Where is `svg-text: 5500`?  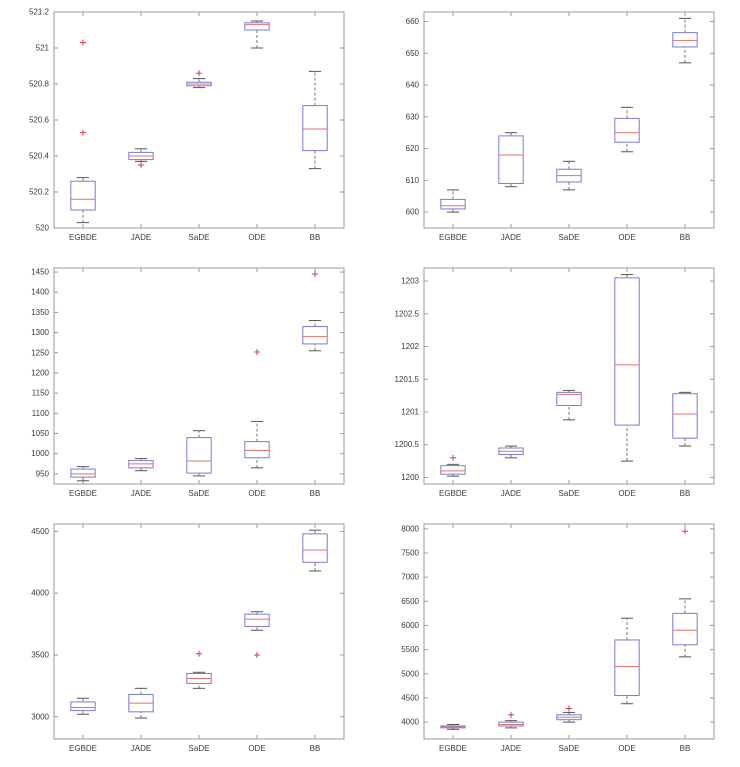
svg-text: 5500 is located at coordinates (410, 649).